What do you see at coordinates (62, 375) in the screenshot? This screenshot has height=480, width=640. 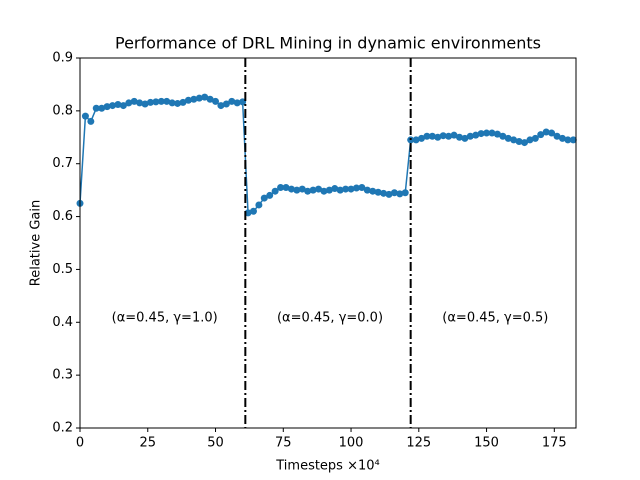 I see `y-tick-label: 0.3` at bounding box center [62, 375].